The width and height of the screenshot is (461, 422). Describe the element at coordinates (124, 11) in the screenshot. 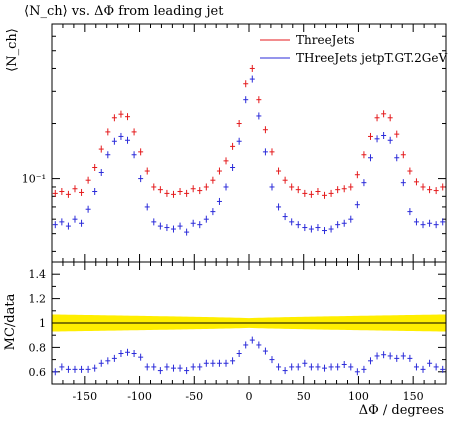

I see `main-title: ⟨N_ch⟩ vs. ΔΦ from leading jet` at that location.